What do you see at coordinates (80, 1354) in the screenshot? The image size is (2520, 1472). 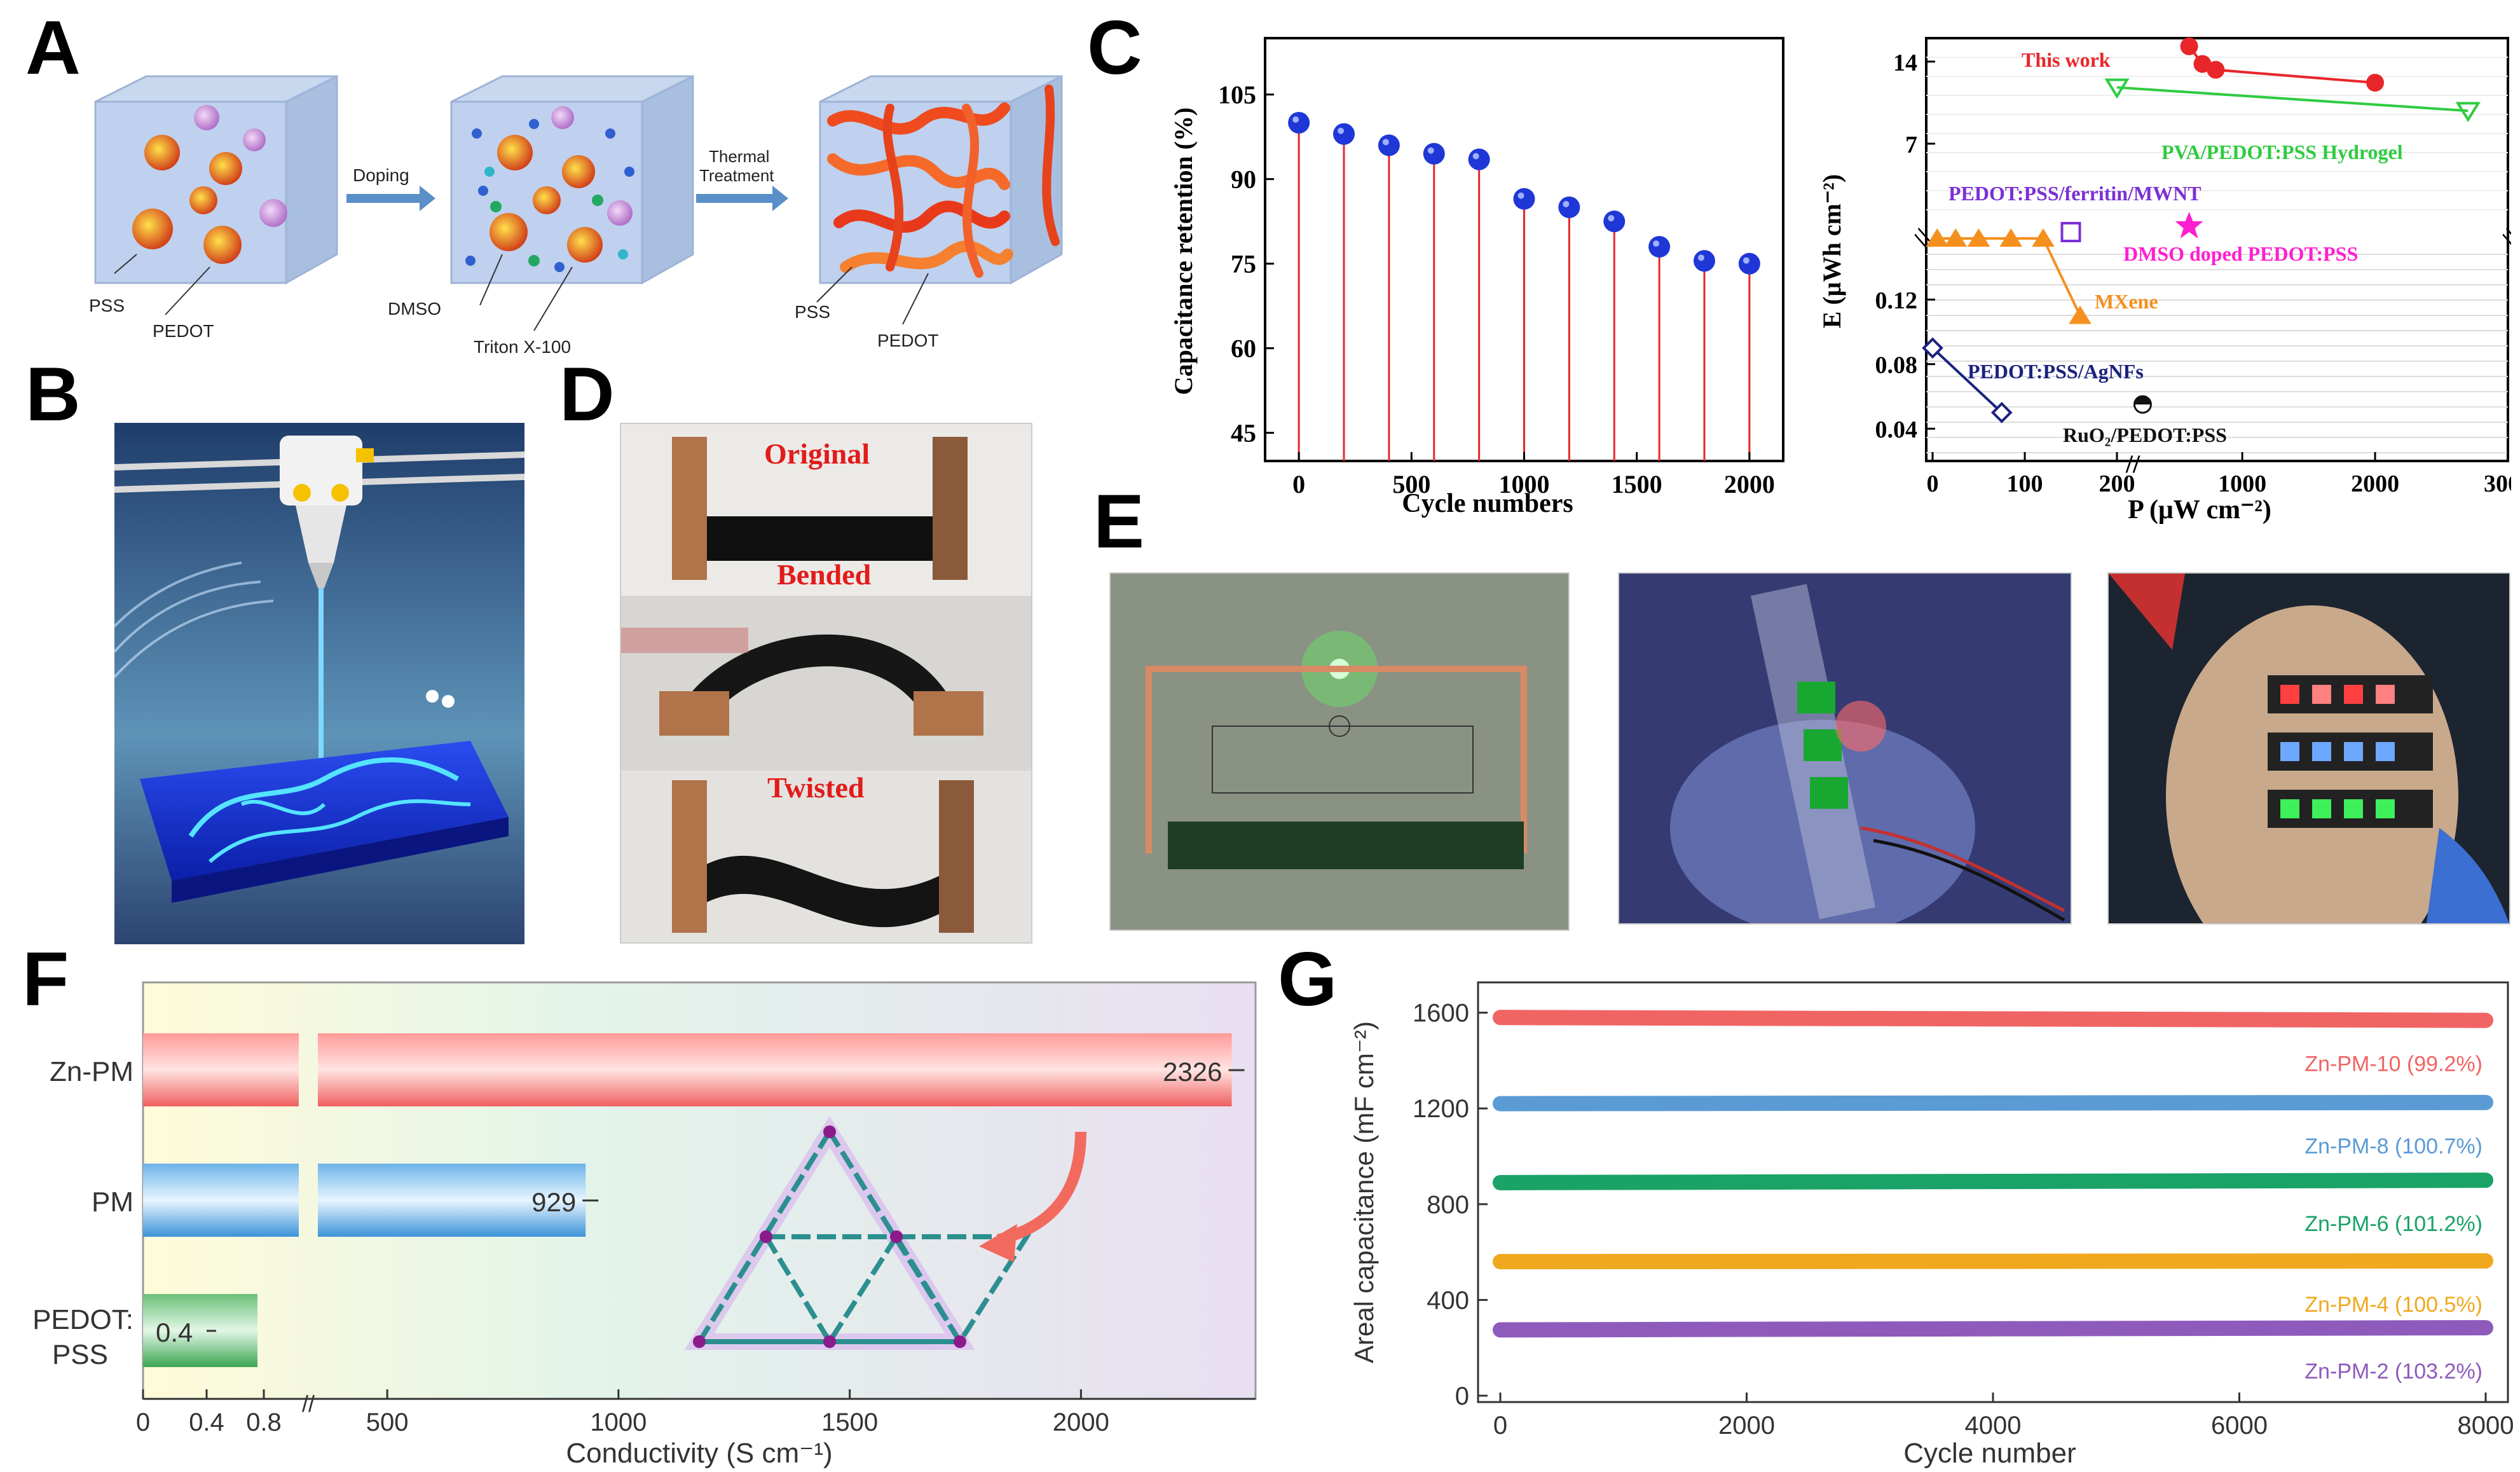 I see `f-category-label: PSS` at bounding box center [80, 1354].